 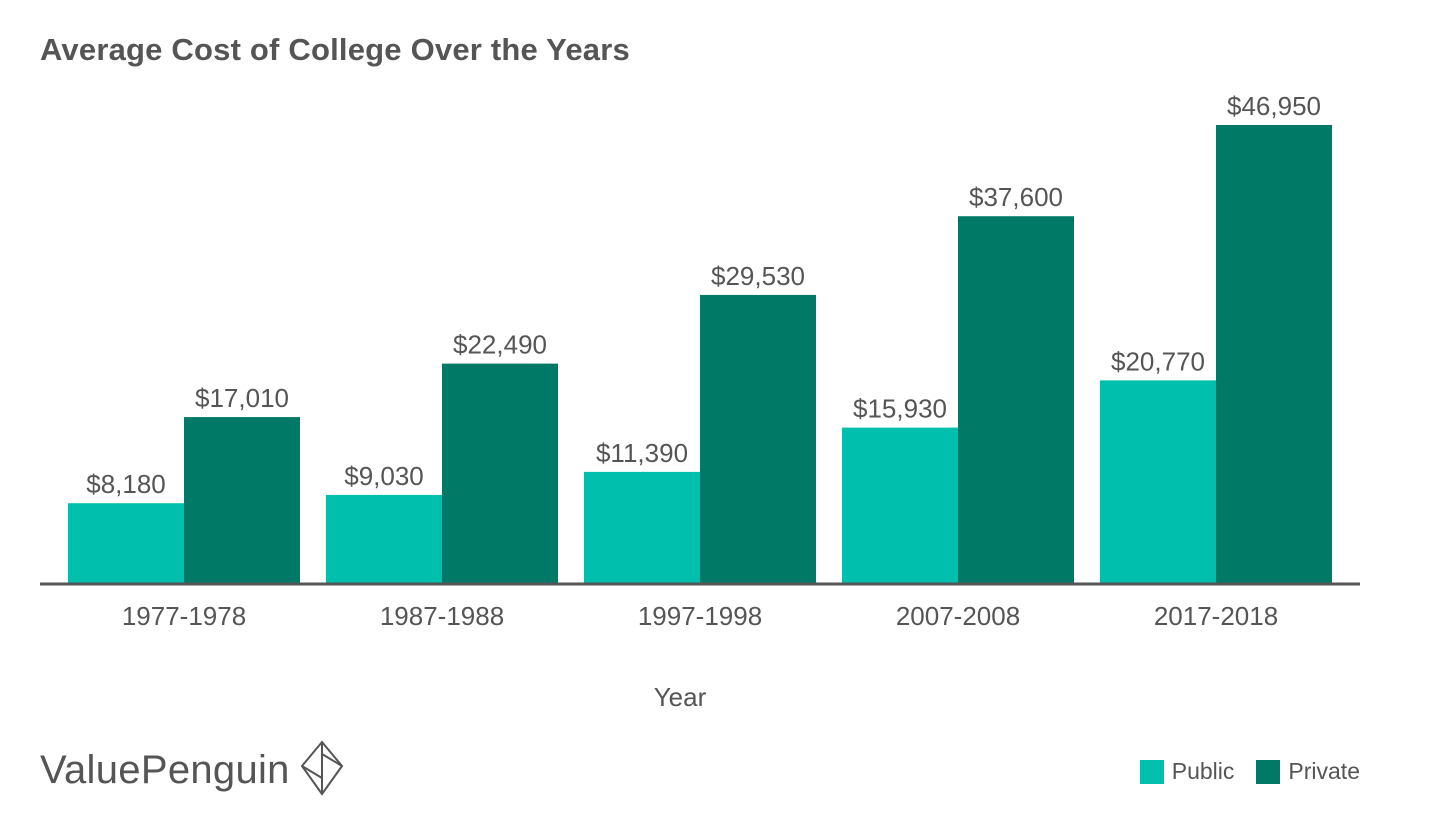 What do you see at coordinates (500, 473) in the screenshot?
I see `bar-private-1987-1988` at bounding box center [500, 473].